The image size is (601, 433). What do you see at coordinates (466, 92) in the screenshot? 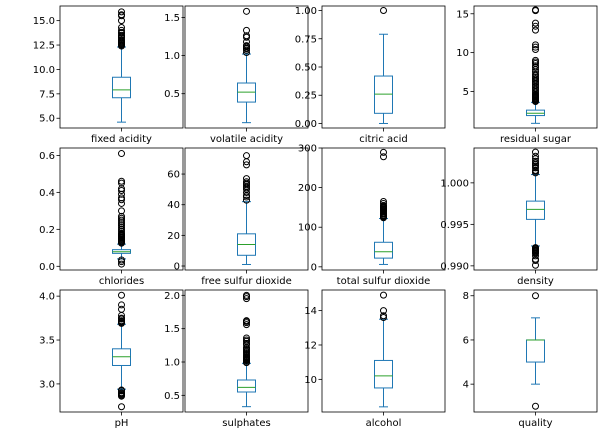
I see `y-tick-label: 5` at bounding box center [466, 92].